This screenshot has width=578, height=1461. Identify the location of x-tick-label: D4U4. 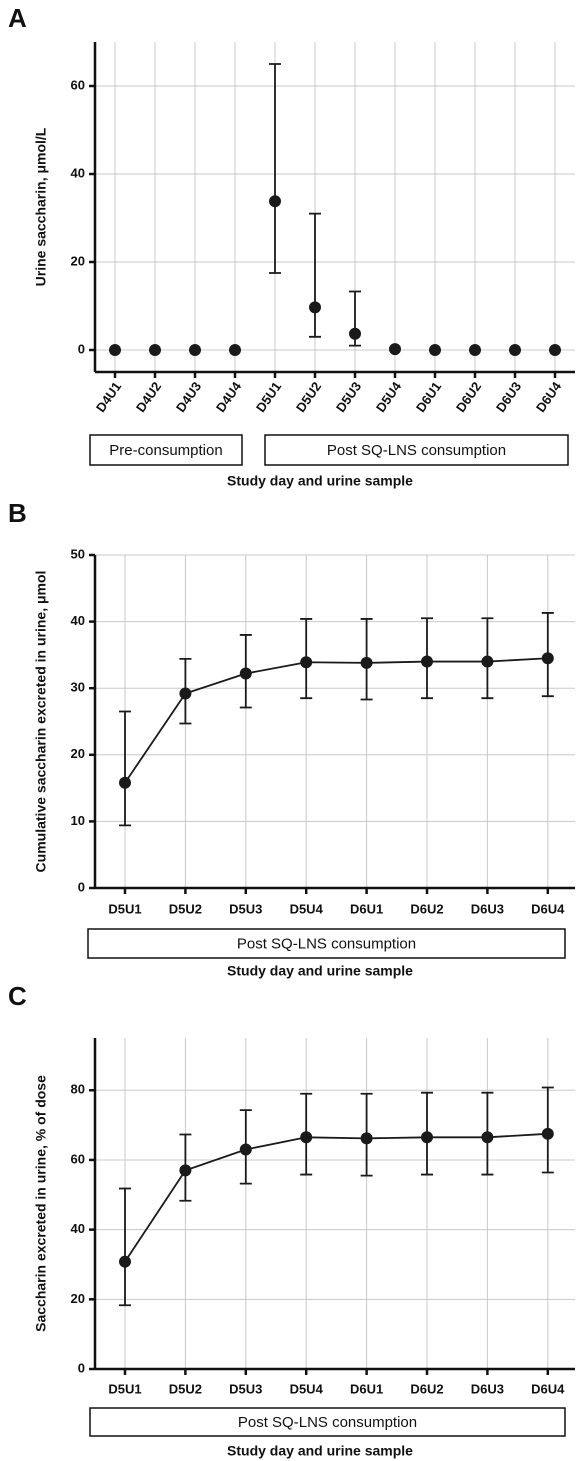
(229, 396).